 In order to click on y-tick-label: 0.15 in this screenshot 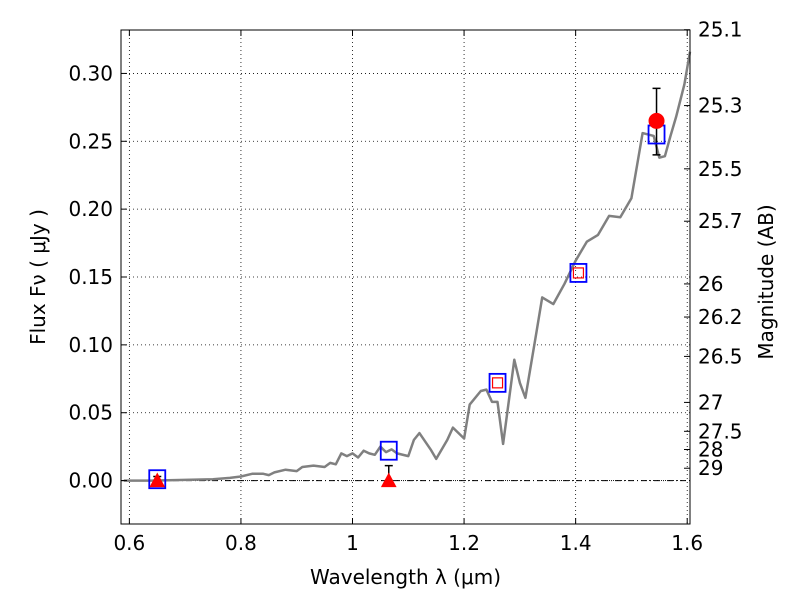, I will do `click(90, 277)`.